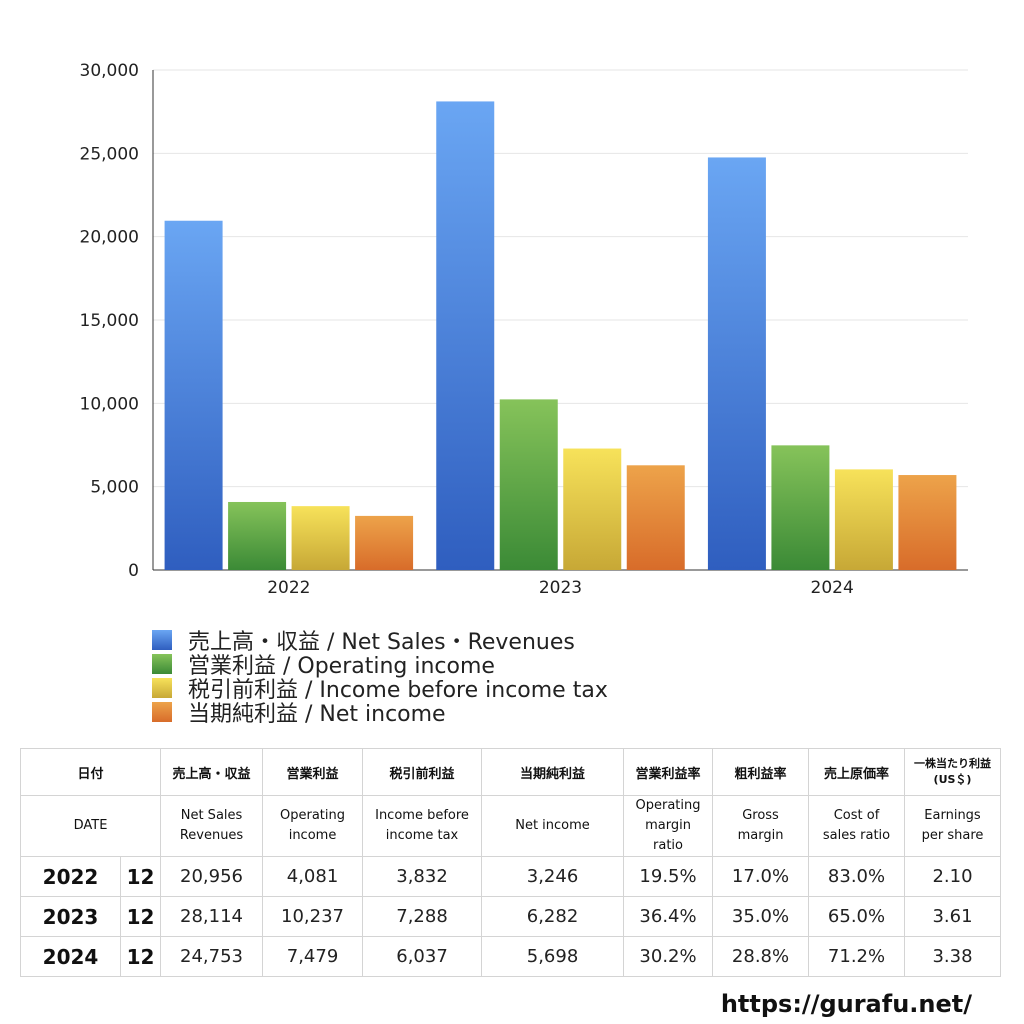 Image resolution: width=1024 pixels, height=1024 pixels. Describe the element at coordinates (857, 916) in the screenshot. I see `cell-cost-ratio: 65.0%` at that location.